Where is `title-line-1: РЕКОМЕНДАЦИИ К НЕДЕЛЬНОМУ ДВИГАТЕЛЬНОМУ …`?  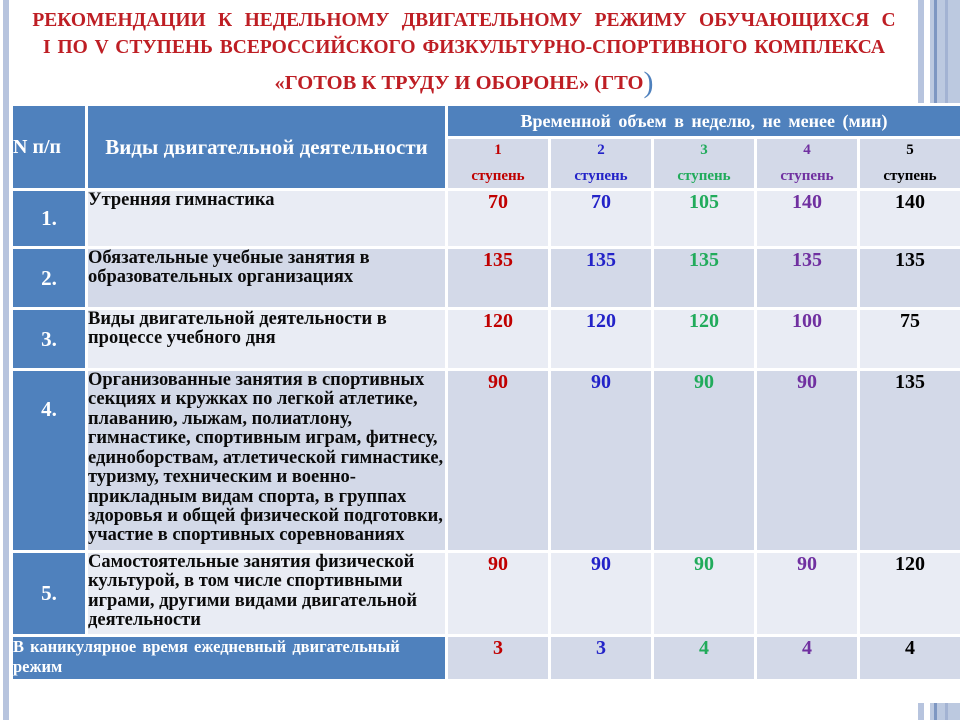 title-line-1: РЕКОМЕНДАЦИИ К НЕДЕЛЬНОМУ ДВИГАТЕЛЬНОМУ … is located at coordinates (464, 20).